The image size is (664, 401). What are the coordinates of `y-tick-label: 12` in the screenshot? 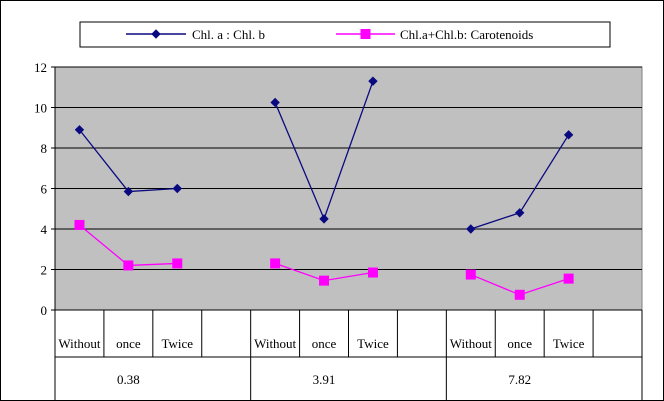 It's located at (40, 67).